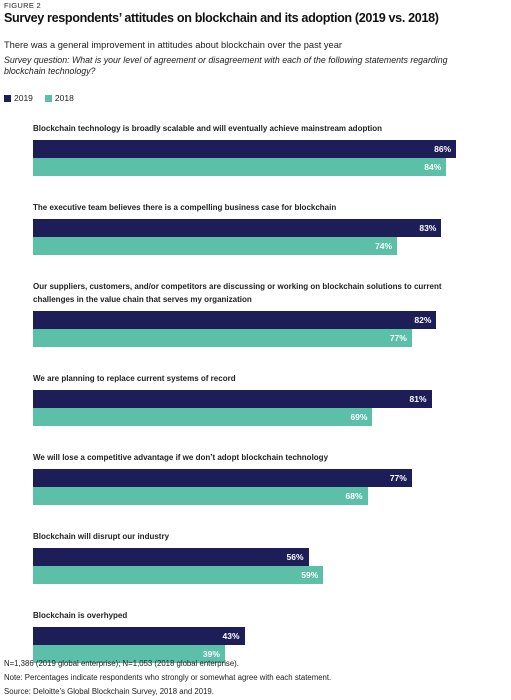  I want to click on value-label: 84%, so click(433, 167).